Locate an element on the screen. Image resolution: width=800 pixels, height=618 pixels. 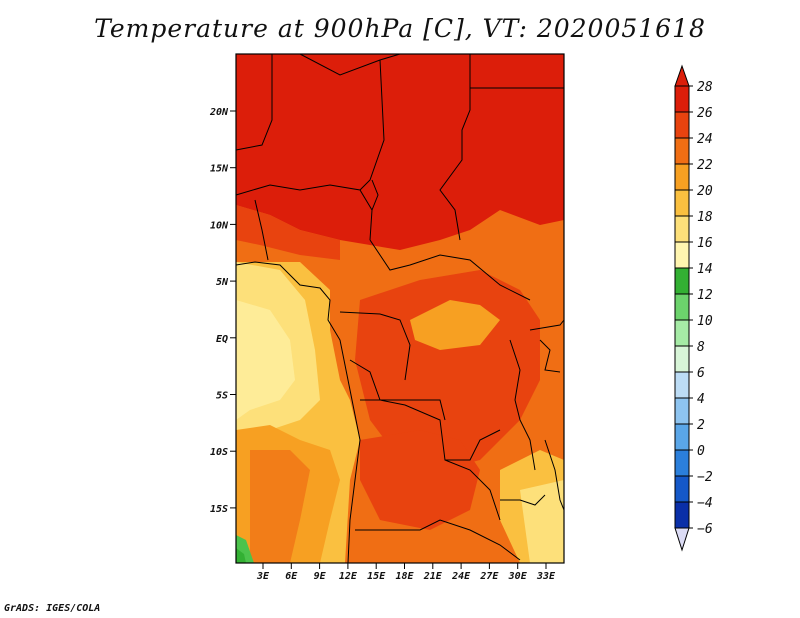
colorbar-tick-label: 26 is located at coordinates (705, 113).